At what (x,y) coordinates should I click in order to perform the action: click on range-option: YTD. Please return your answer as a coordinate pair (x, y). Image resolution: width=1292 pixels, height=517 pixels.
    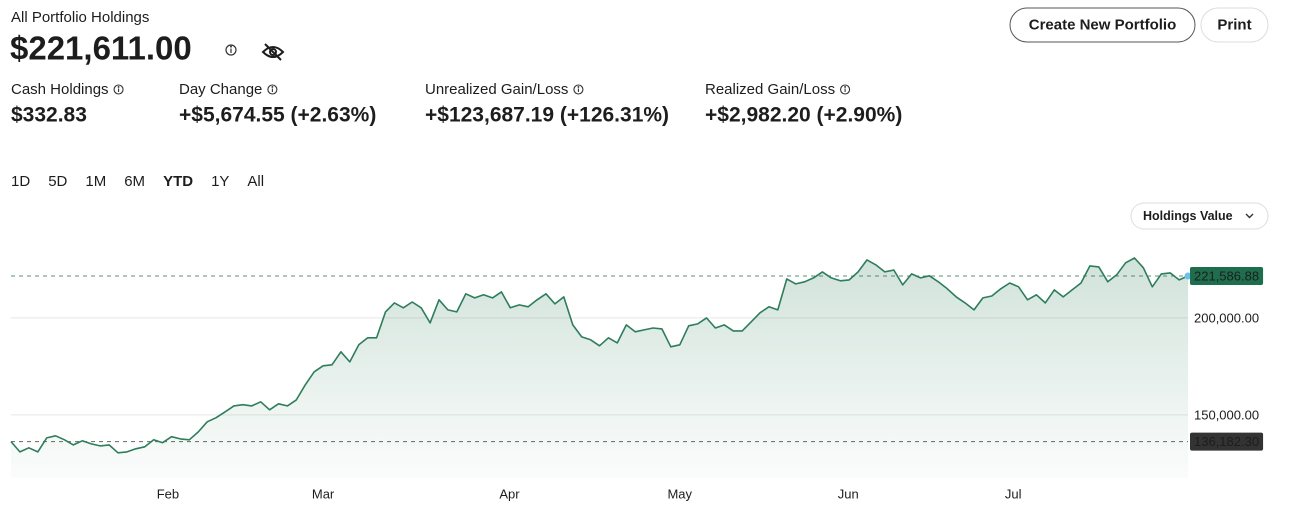
    Looking at the image, I should click on (178, 181).